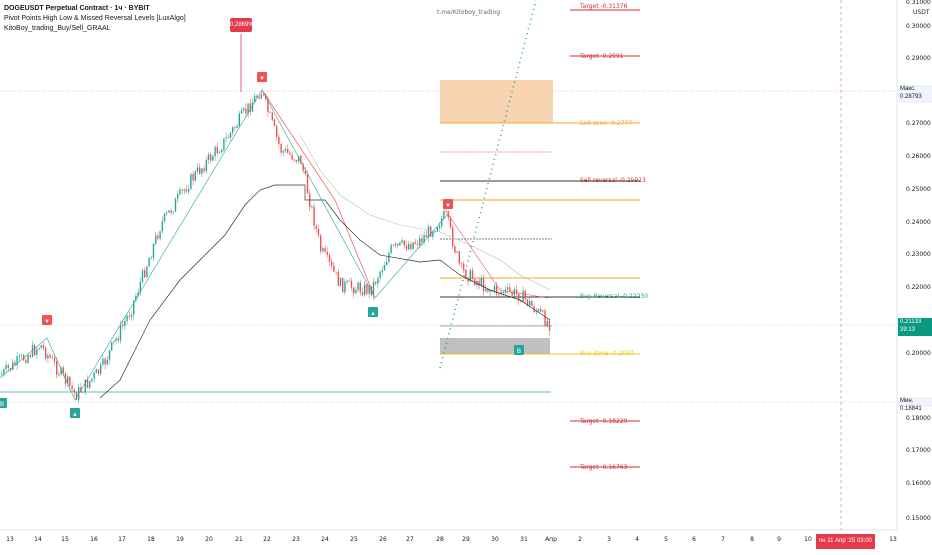 This screenshot has width=932, height=555. What do you see at coordinates (918, 450) in the screenshot?
I see `price-tick-label: 0.17000` at bounding box center [918, 450].